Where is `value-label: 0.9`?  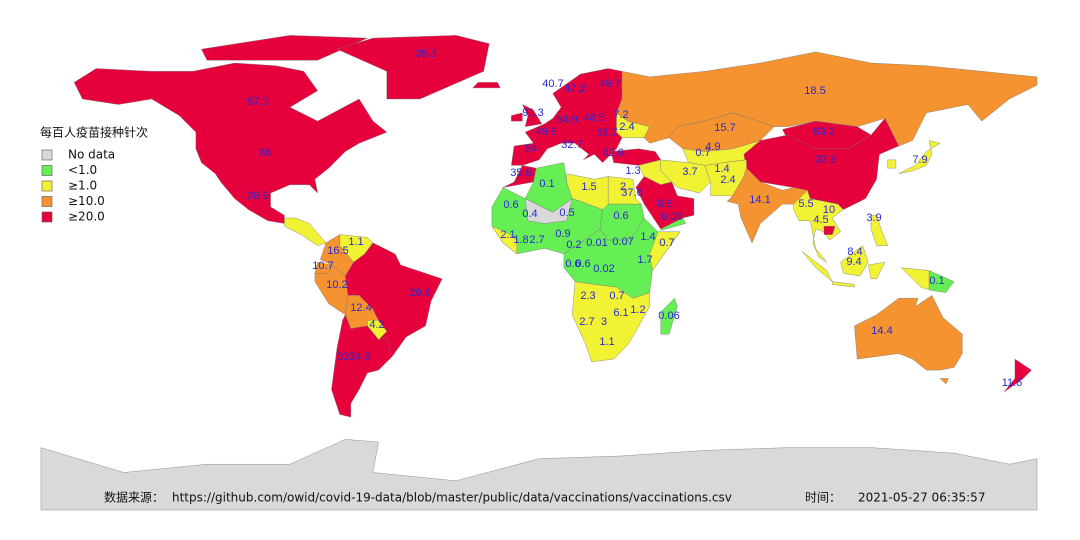
value-label: 0.9 is located at coordinates (562, 234).